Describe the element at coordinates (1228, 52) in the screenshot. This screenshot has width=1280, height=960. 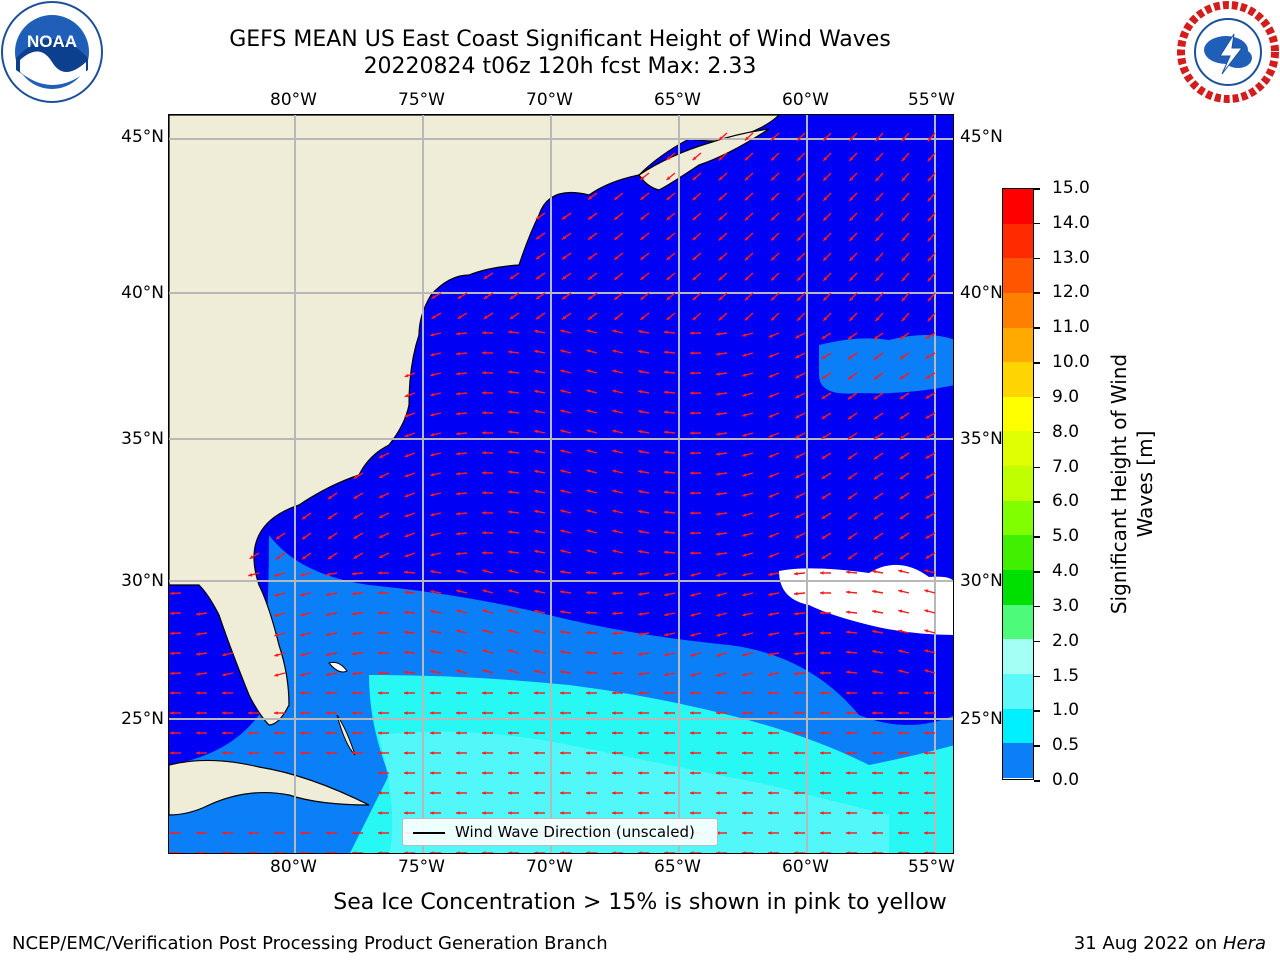
I see `nws-logo` at that location.